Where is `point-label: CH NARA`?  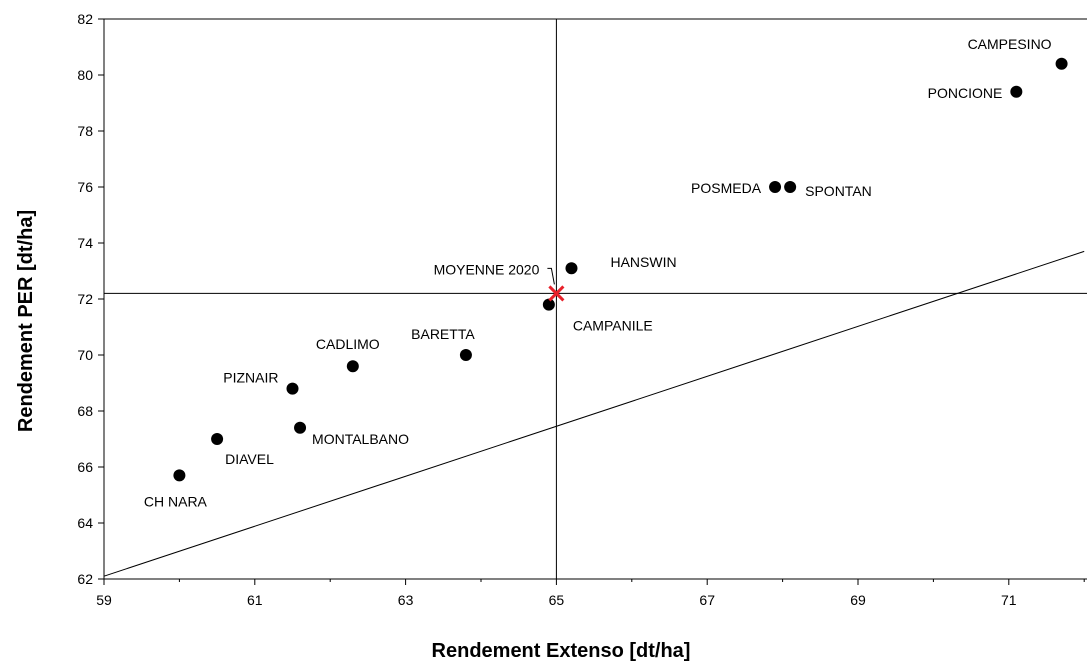 point-label: CH NARA is located at coordinates (176, 501).